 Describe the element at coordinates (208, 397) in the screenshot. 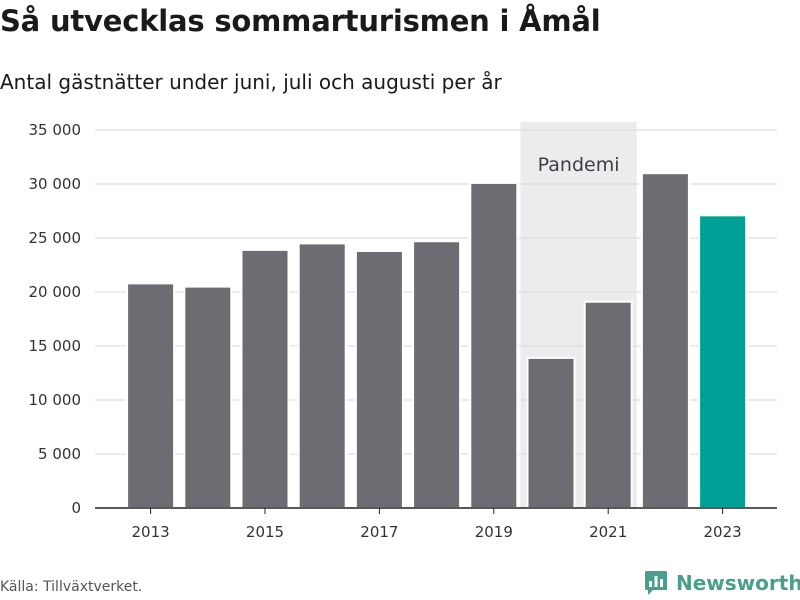

I see `bar-2014` at that location.